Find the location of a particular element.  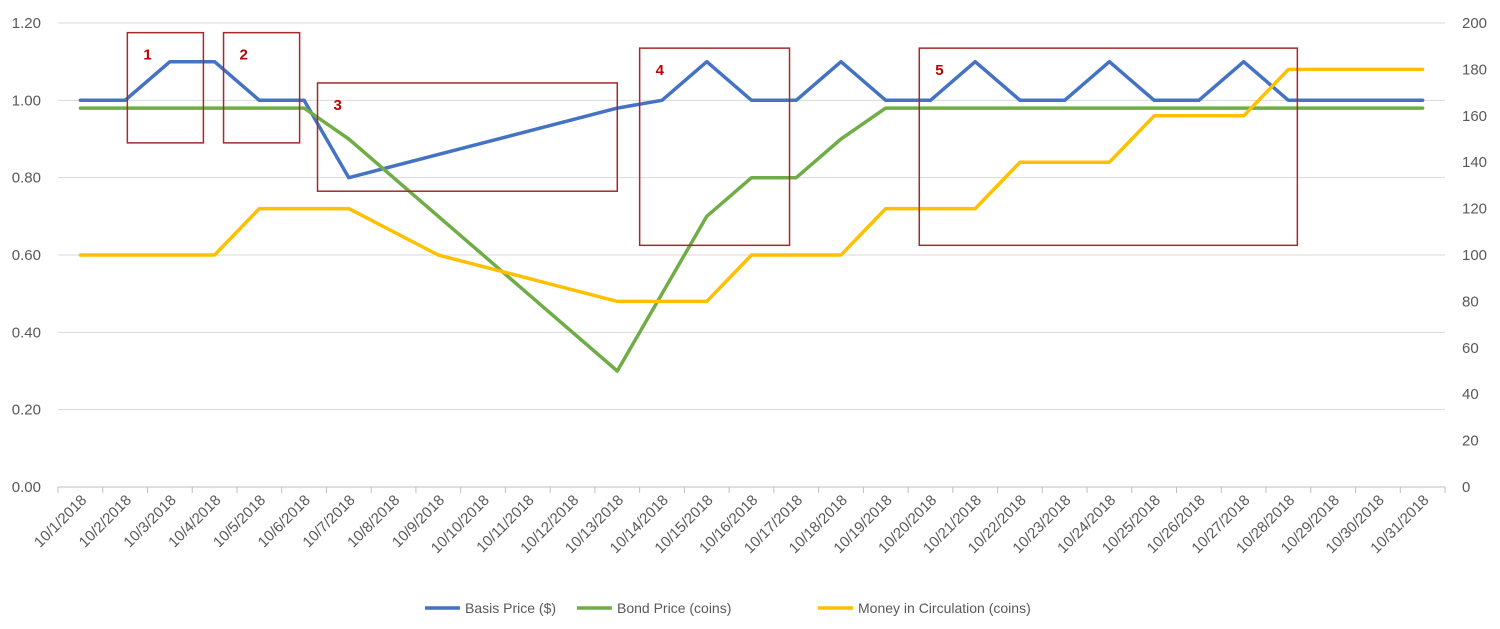

right-y-tick-label: 100 is located at coordinates (1474, 255).